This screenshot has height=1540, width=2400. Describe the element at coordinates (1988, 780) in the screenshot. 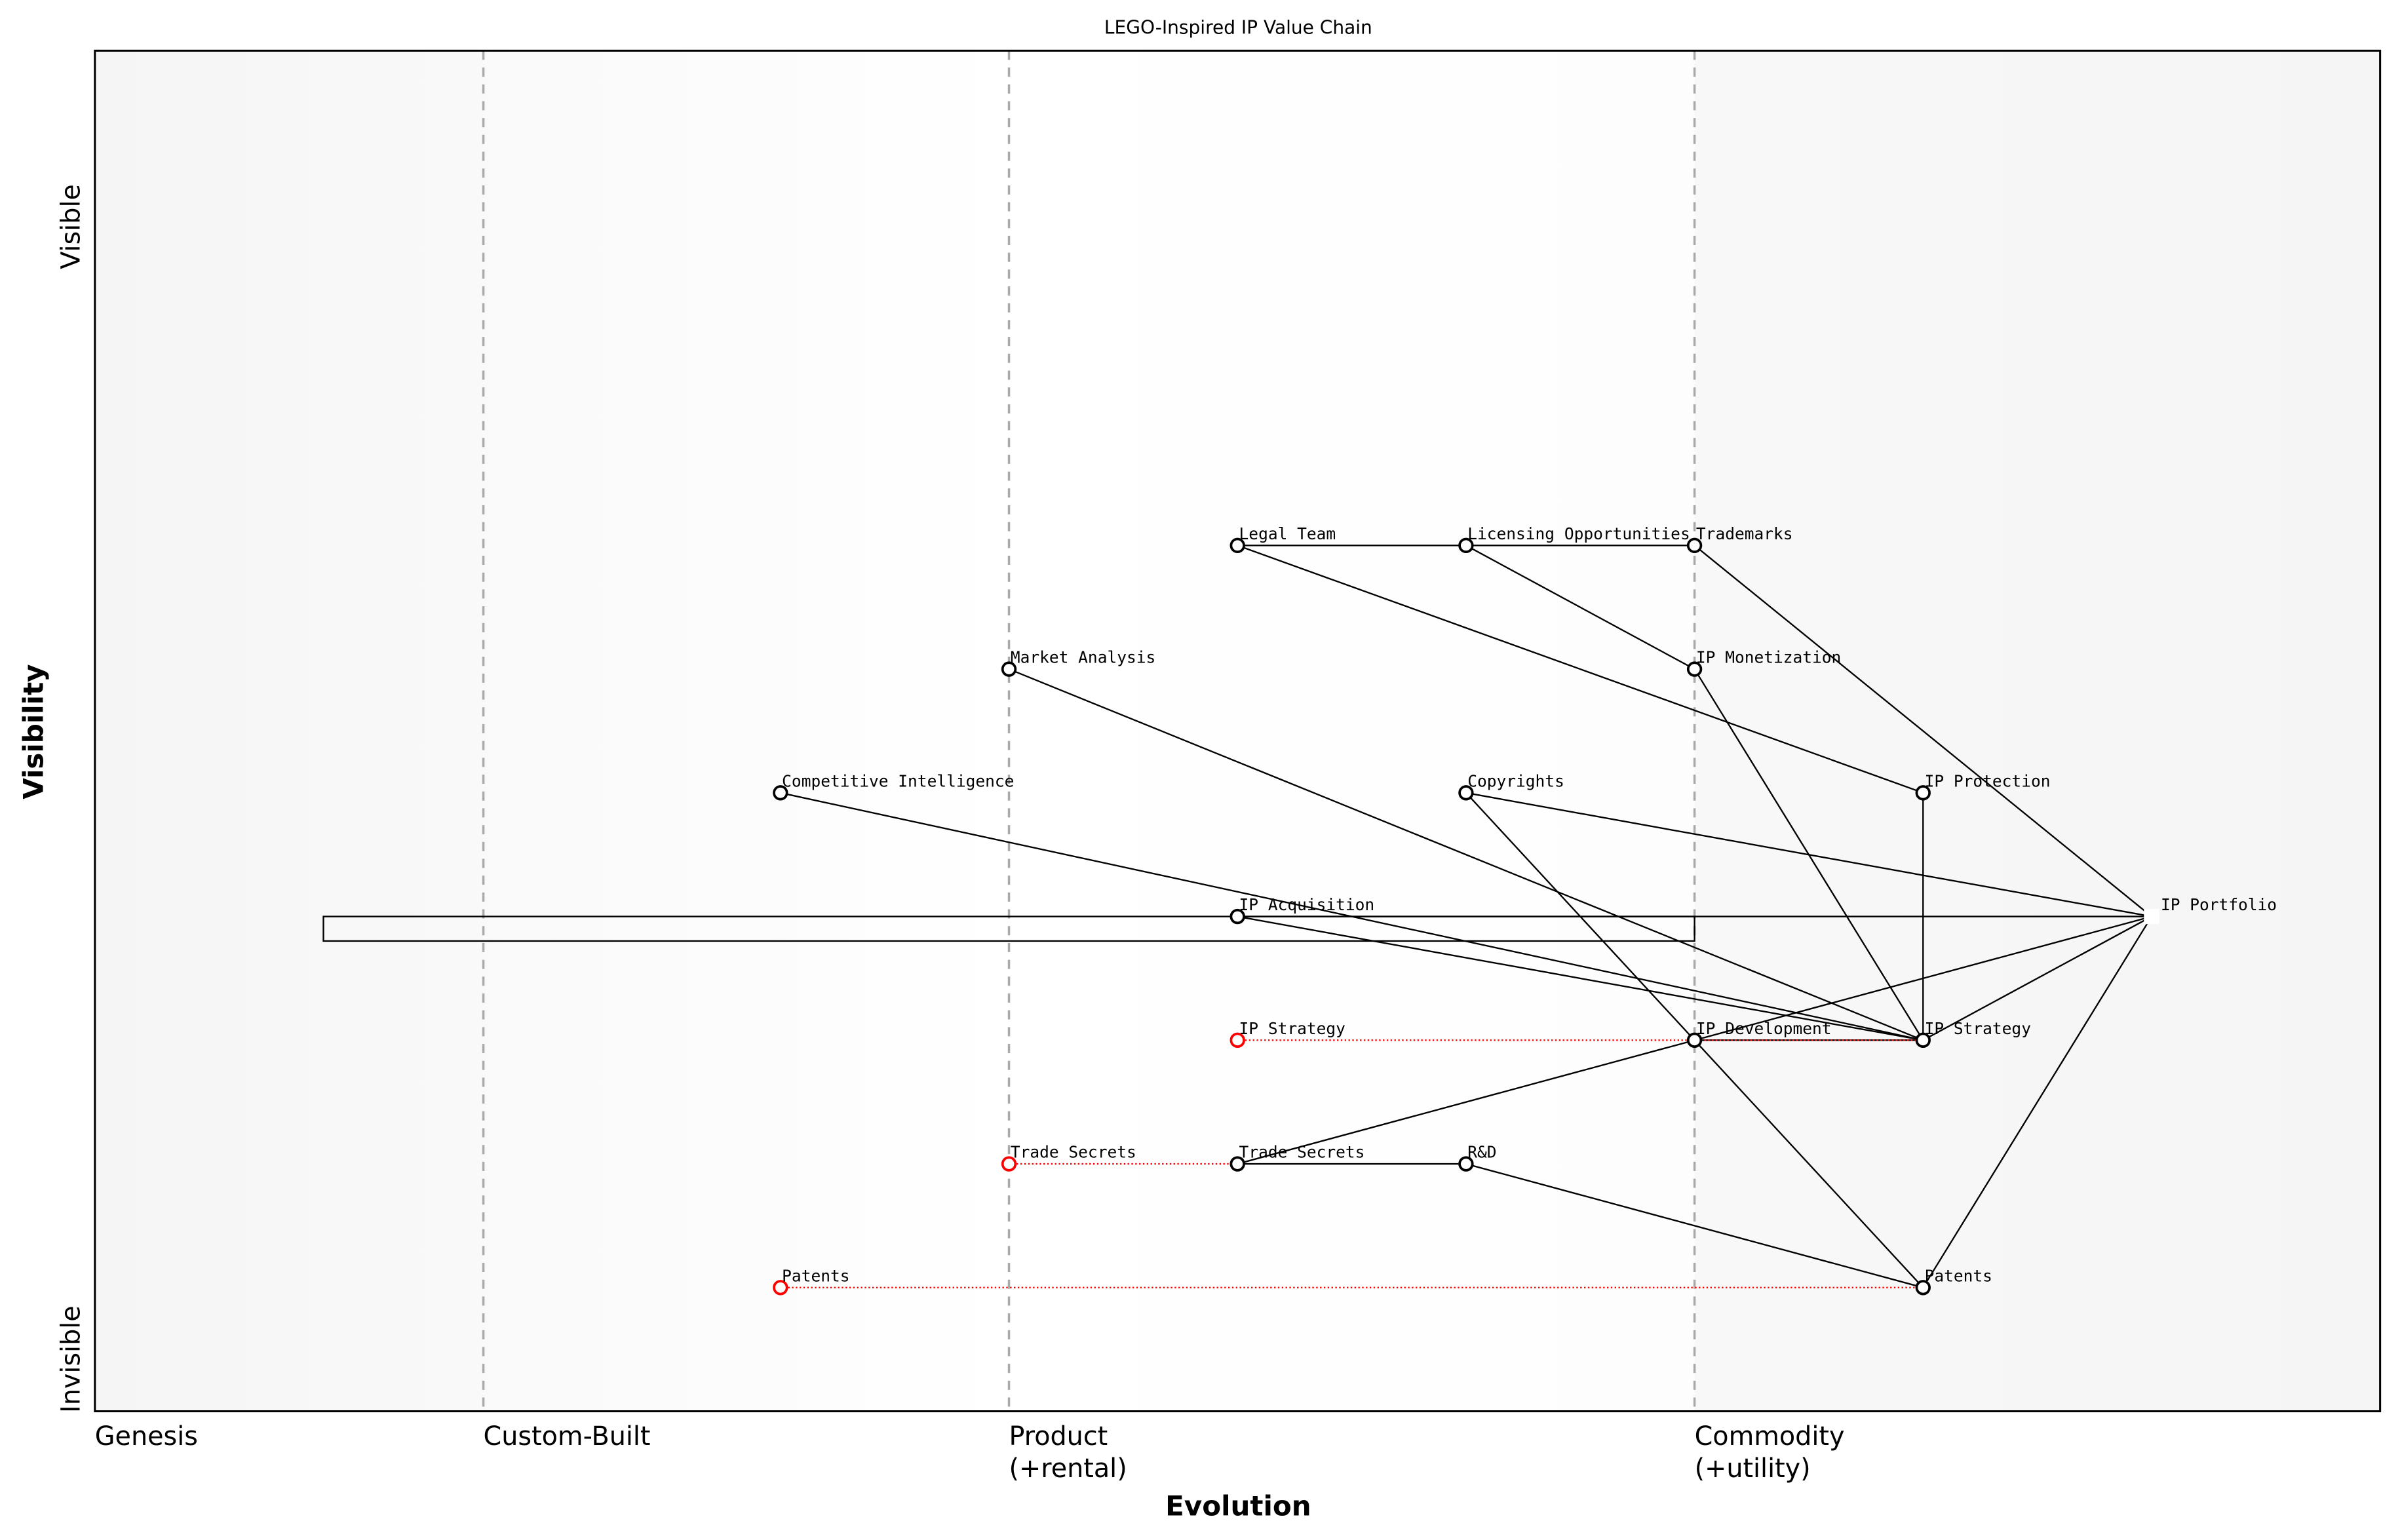

I see `node-label: IP Protection` at that location.